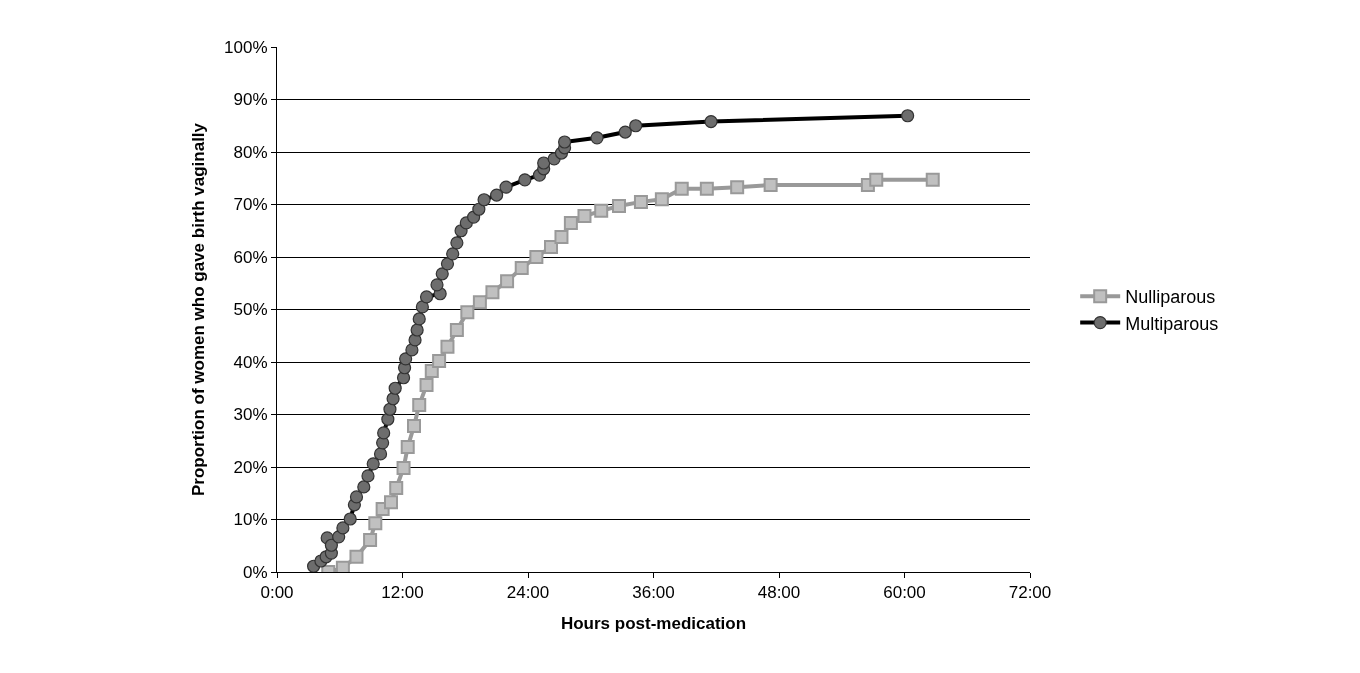 The height and width of the screenshot is (673, 1360). I want to click on legend-label: Nulliparous, so click(1170, 297).